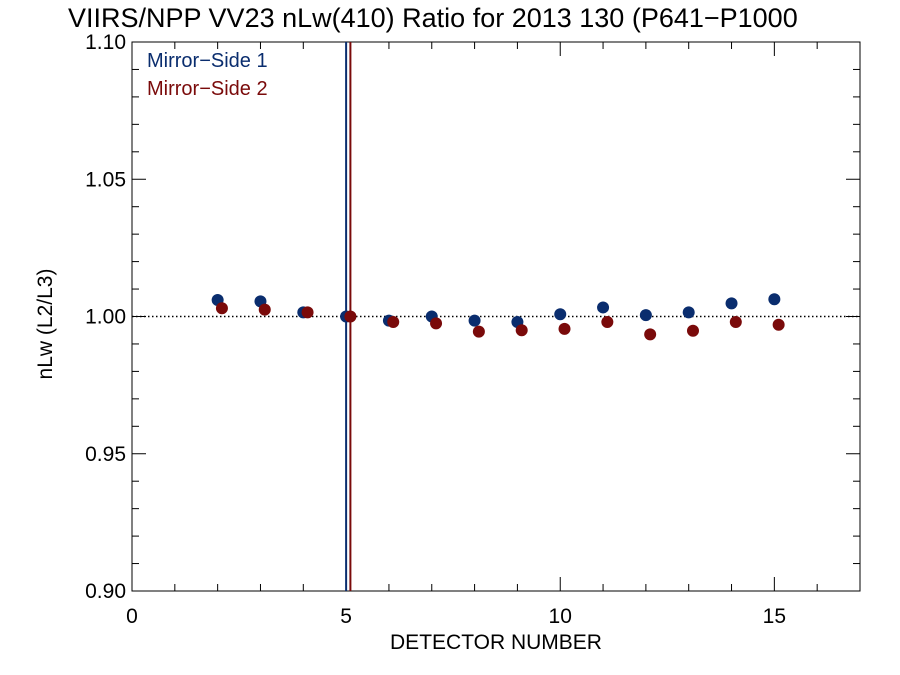 The image size is (900, 675). I want to click on x-tick-label: 15, so click(774, 616).